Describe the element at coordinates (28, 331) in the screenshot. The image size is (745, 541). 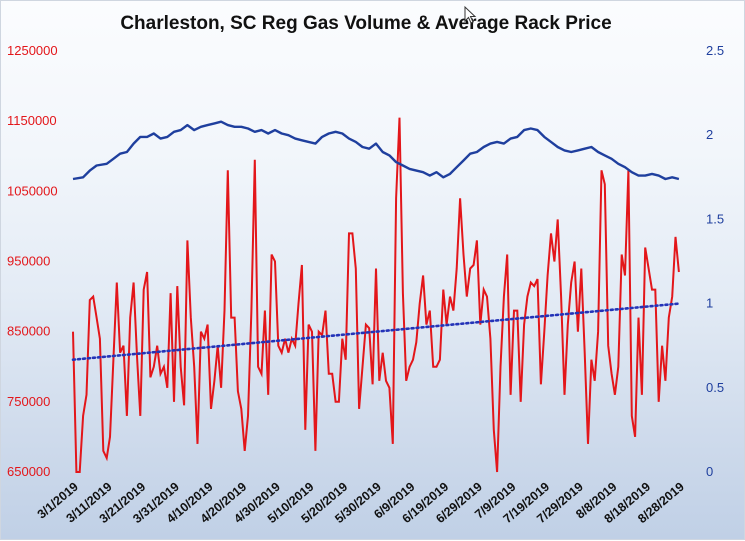
I see `y-left-tick-label: 850000` at that location.